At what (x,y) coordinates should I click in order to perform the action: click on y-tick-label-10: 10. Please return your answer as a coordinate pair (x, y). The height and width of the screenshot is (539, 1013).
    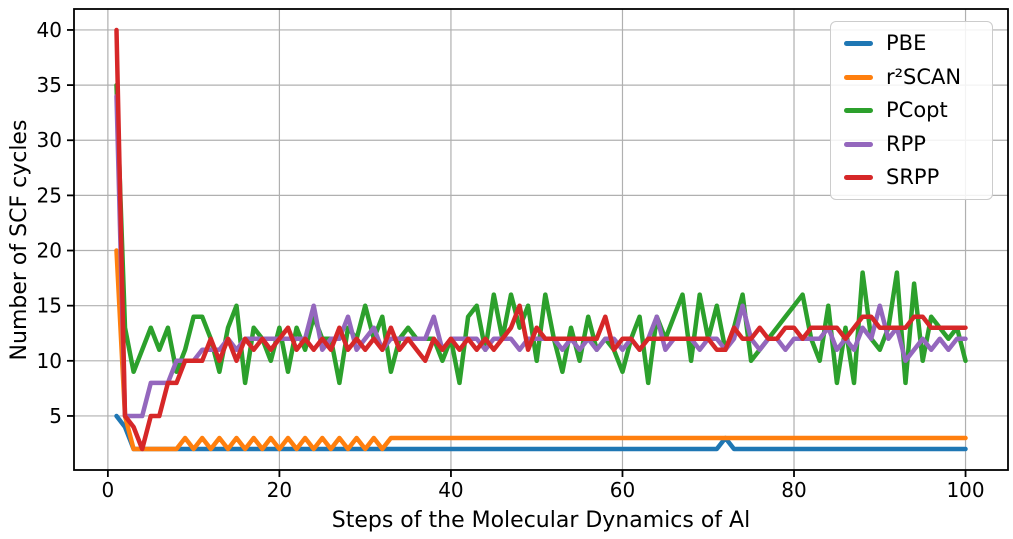
    Looking at the image, I should click on (49, 361).